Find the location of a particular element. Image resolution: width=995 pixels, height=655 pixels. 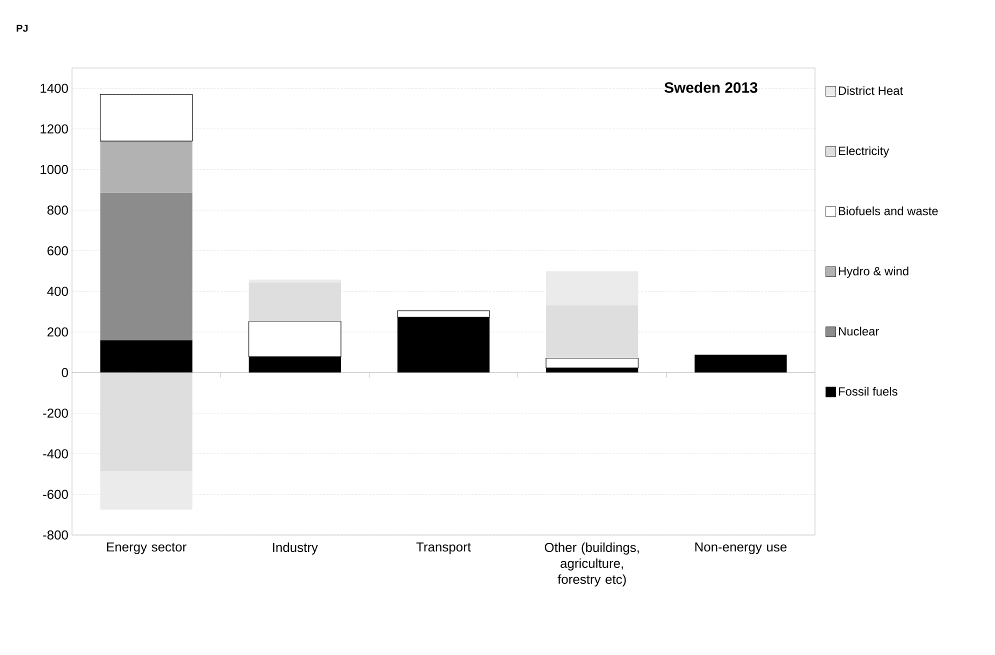

y-tick-label: 600 is located at coordinates (58, 251).